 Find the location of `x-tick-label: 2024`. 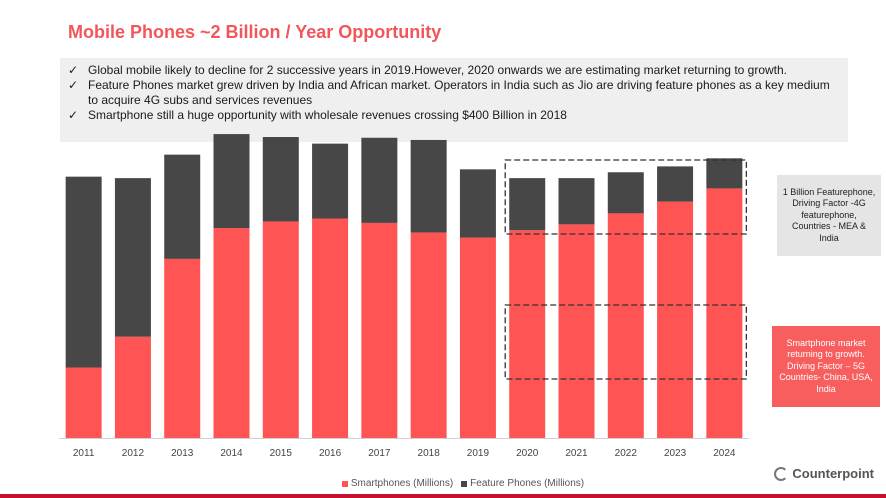

x-tick-label: 2024 is located at coordinates (724, 453).